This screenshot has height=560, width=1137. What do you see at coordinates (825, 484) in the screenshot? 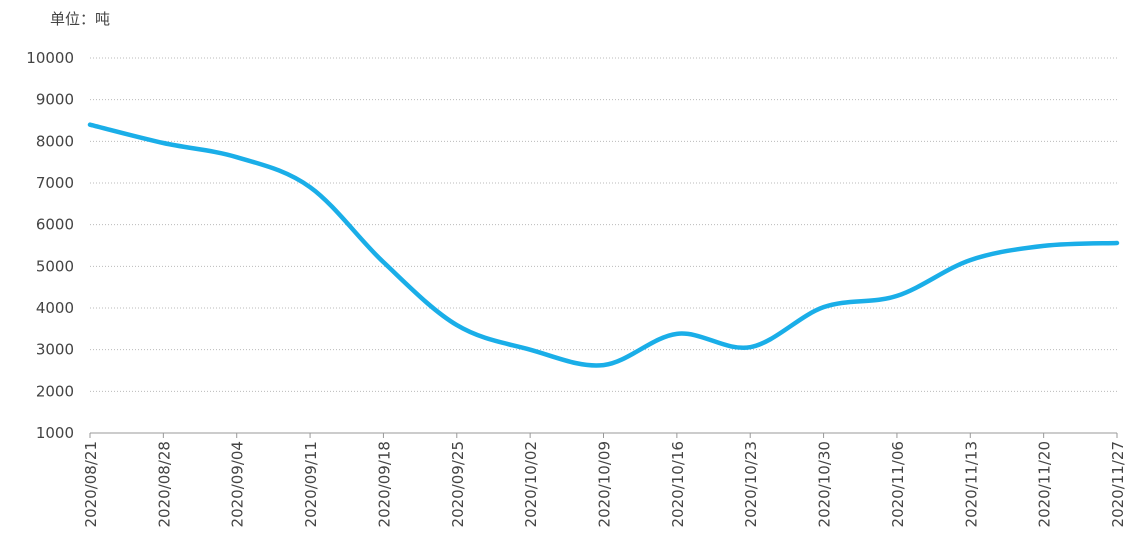
I see `x-tick-label: 2020/10/30` at bounding box center [825, 484].